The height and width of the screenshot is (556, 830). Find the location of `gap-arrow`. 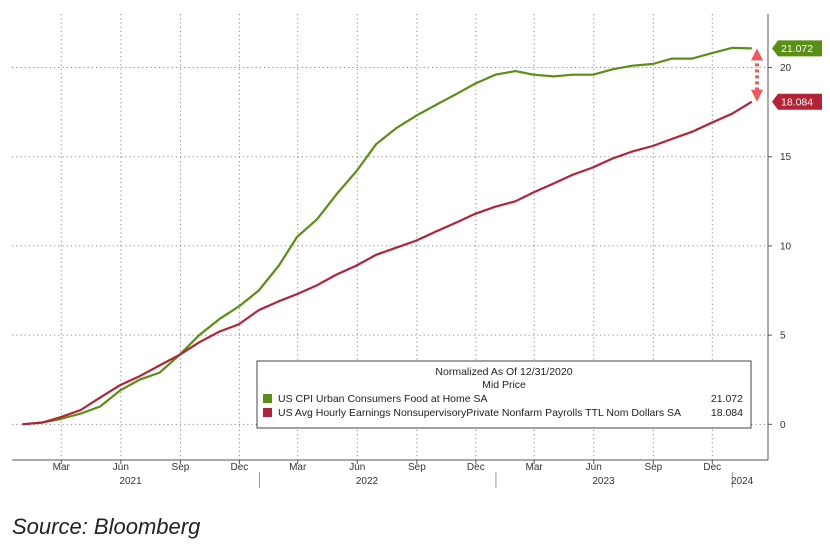

gap-arrow is located at coordinates (757, 75).